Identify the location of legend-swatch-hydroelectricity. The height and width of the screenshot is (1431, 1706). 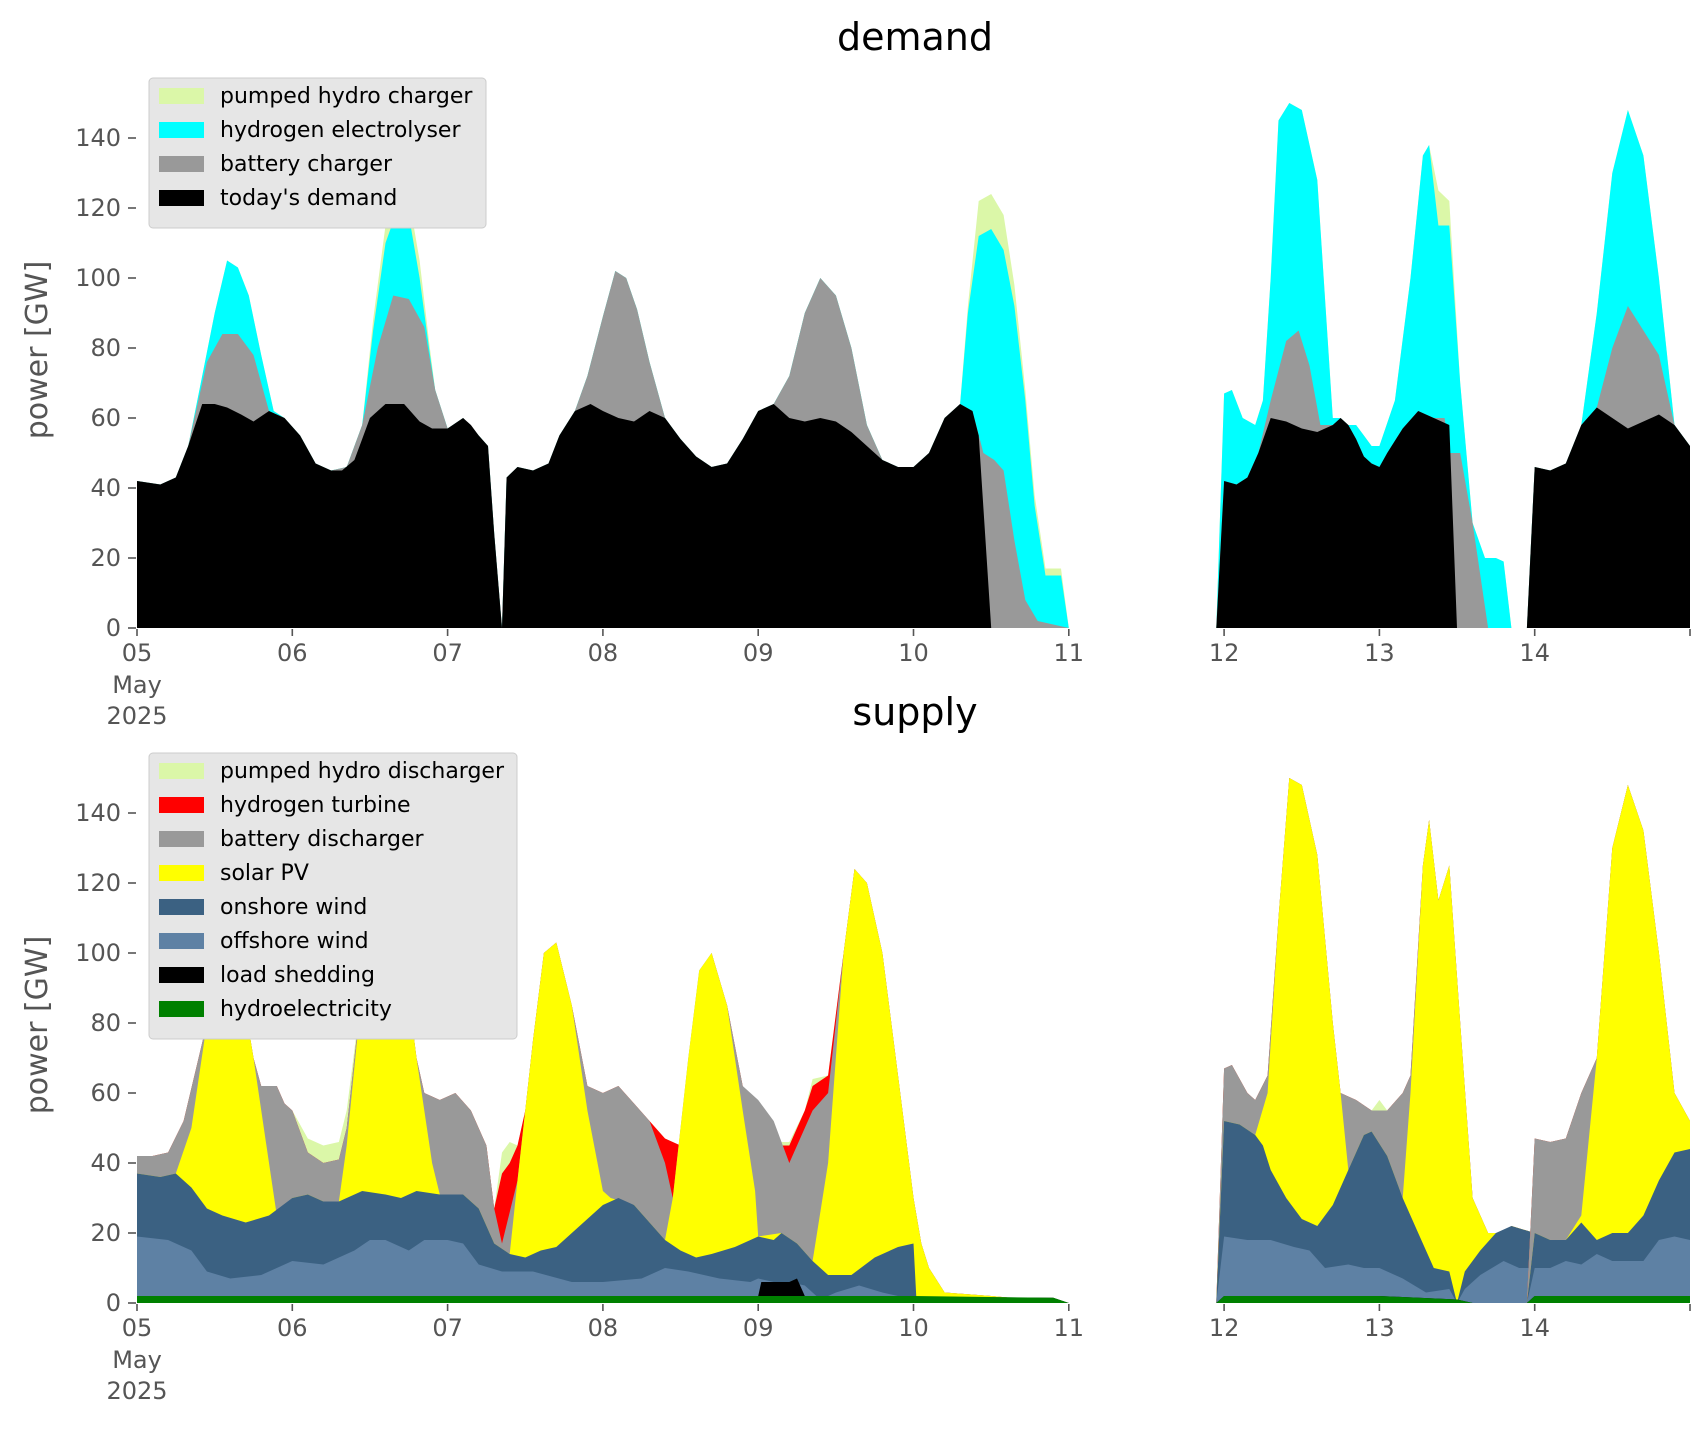
(181, 1009).